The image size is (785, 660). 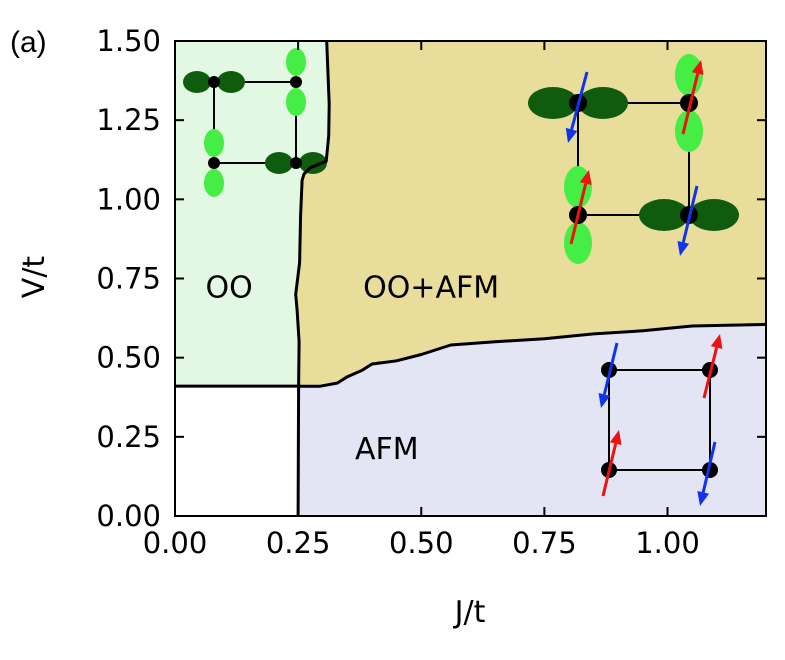 What do you see at coordinates (544, 543) in the screenshot?
I see `x-tick-label: 0.75` at bounding box center [544, 543].